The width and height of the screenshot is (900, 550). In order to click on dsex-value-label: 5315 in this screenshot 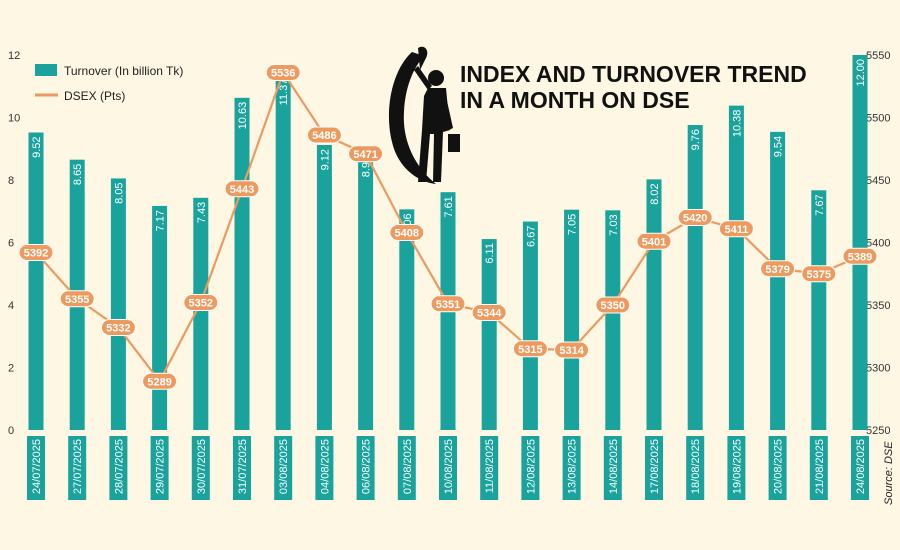, I will do `click(530, 350)`.